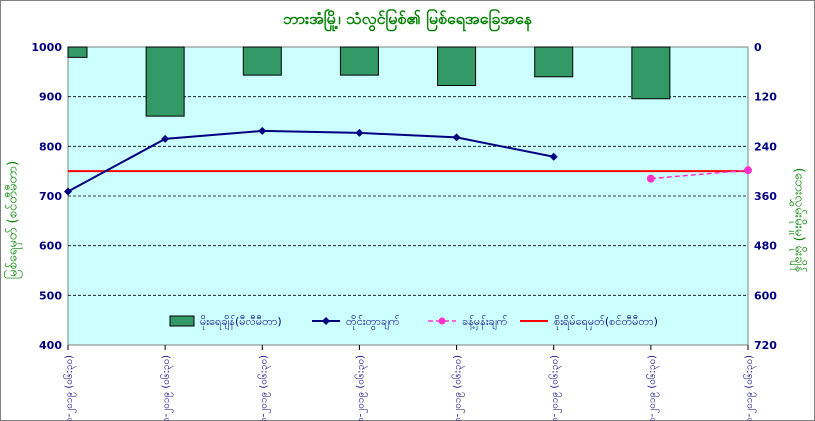 This screenshot has width=815, height=421. What do you see at coordinates (749, 388) in the screenshot?
I see `x-category-label: ၁၂-၈-၂၀၁၉ (၀၆:၃၀)` at bounding box center [749, 388].